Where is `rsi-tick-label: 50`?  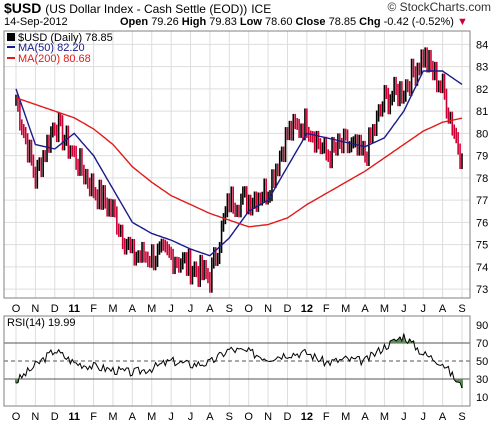 rsi-tick-label: 50 is located at coordinates (482, 362).